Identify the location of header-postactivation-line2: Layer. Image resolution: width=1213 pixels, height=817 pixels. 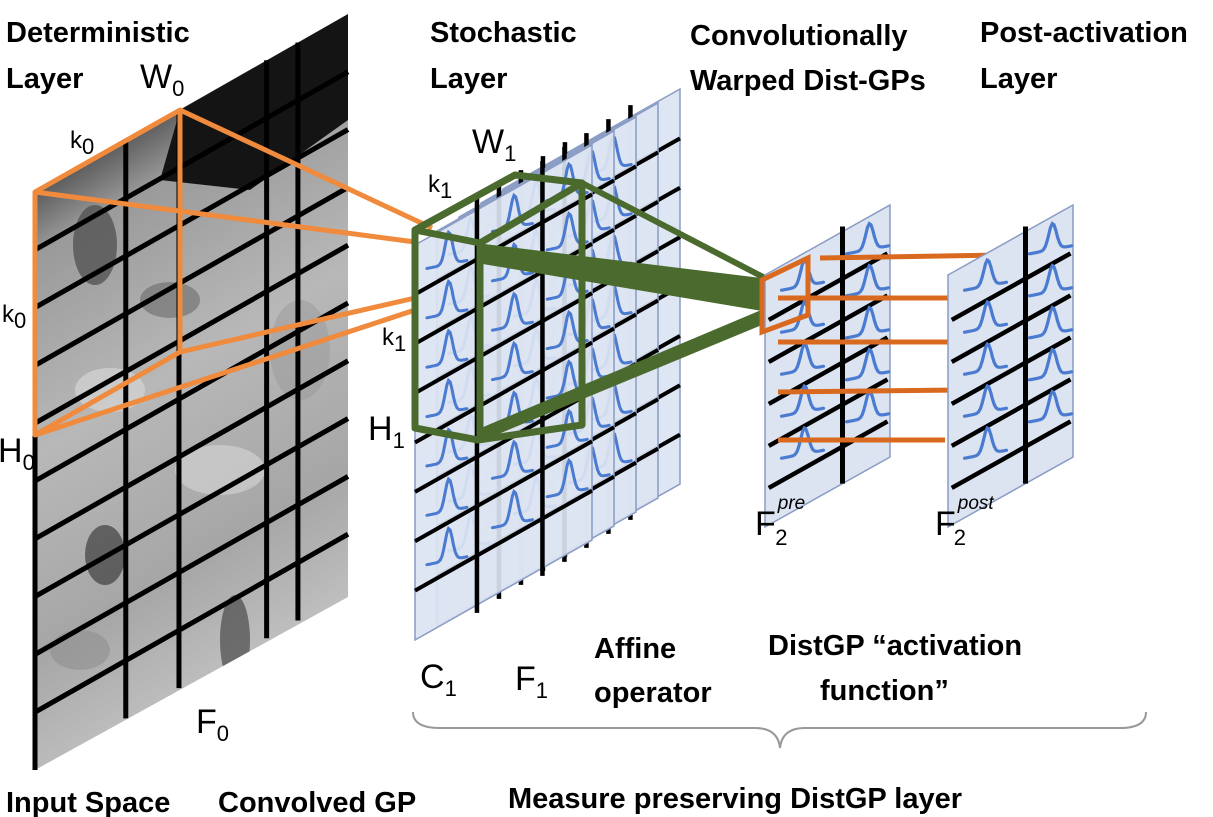
(1018, 79).